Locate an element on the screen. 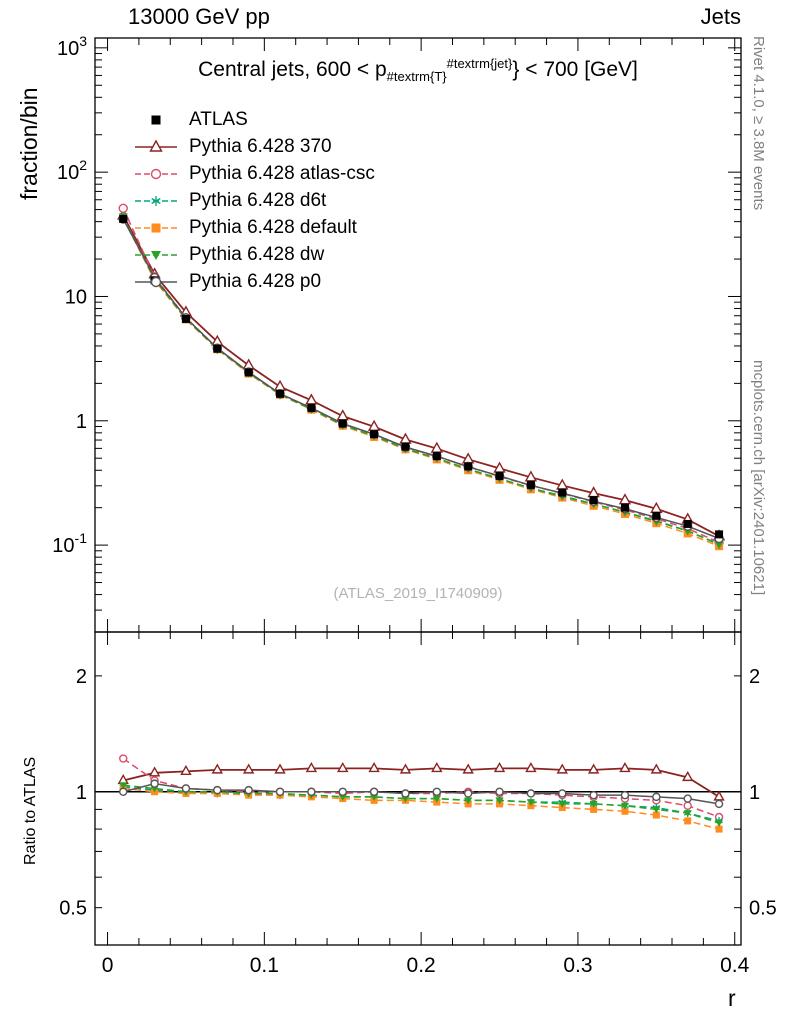  title-superscript: #textrm{jet} is located at coordinates (479, 63).